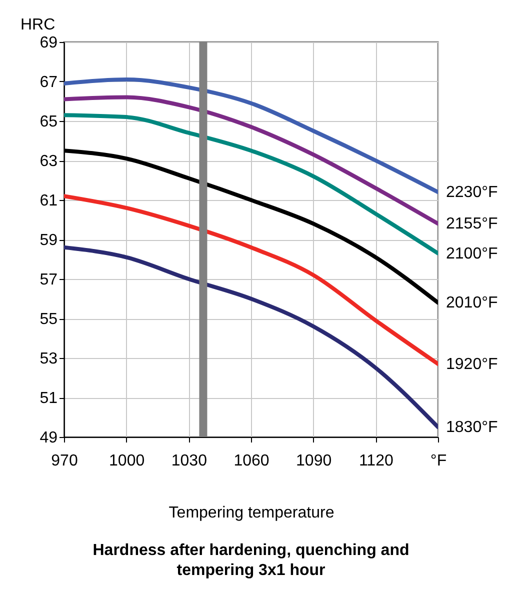 The image size is (520, 603). I want to click on series-label: 2155°F, so click(472, 224).